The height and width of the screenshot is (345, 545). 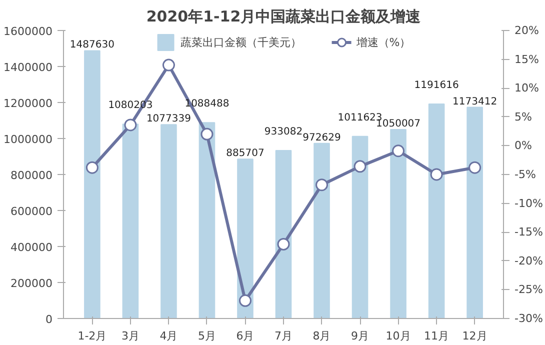 I want to click on x-tick-label: 12月, so click(x=475, y=336).